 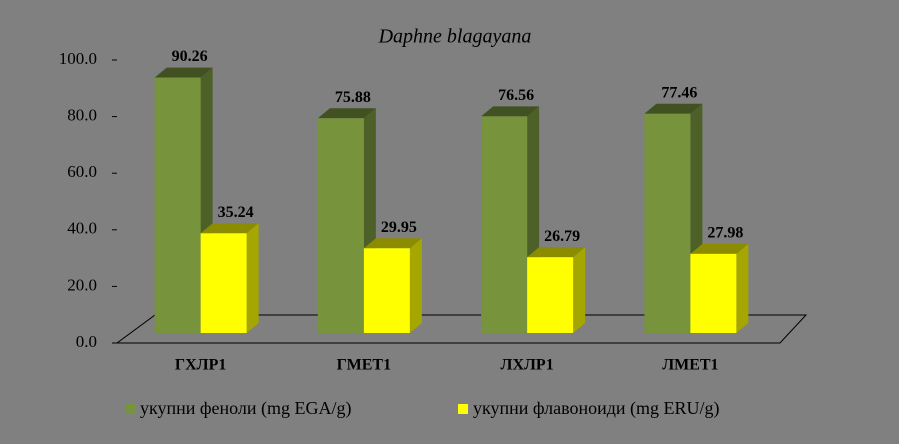 I want to click on chart-title: Daphne blagayana, so click(x=455, y=37).